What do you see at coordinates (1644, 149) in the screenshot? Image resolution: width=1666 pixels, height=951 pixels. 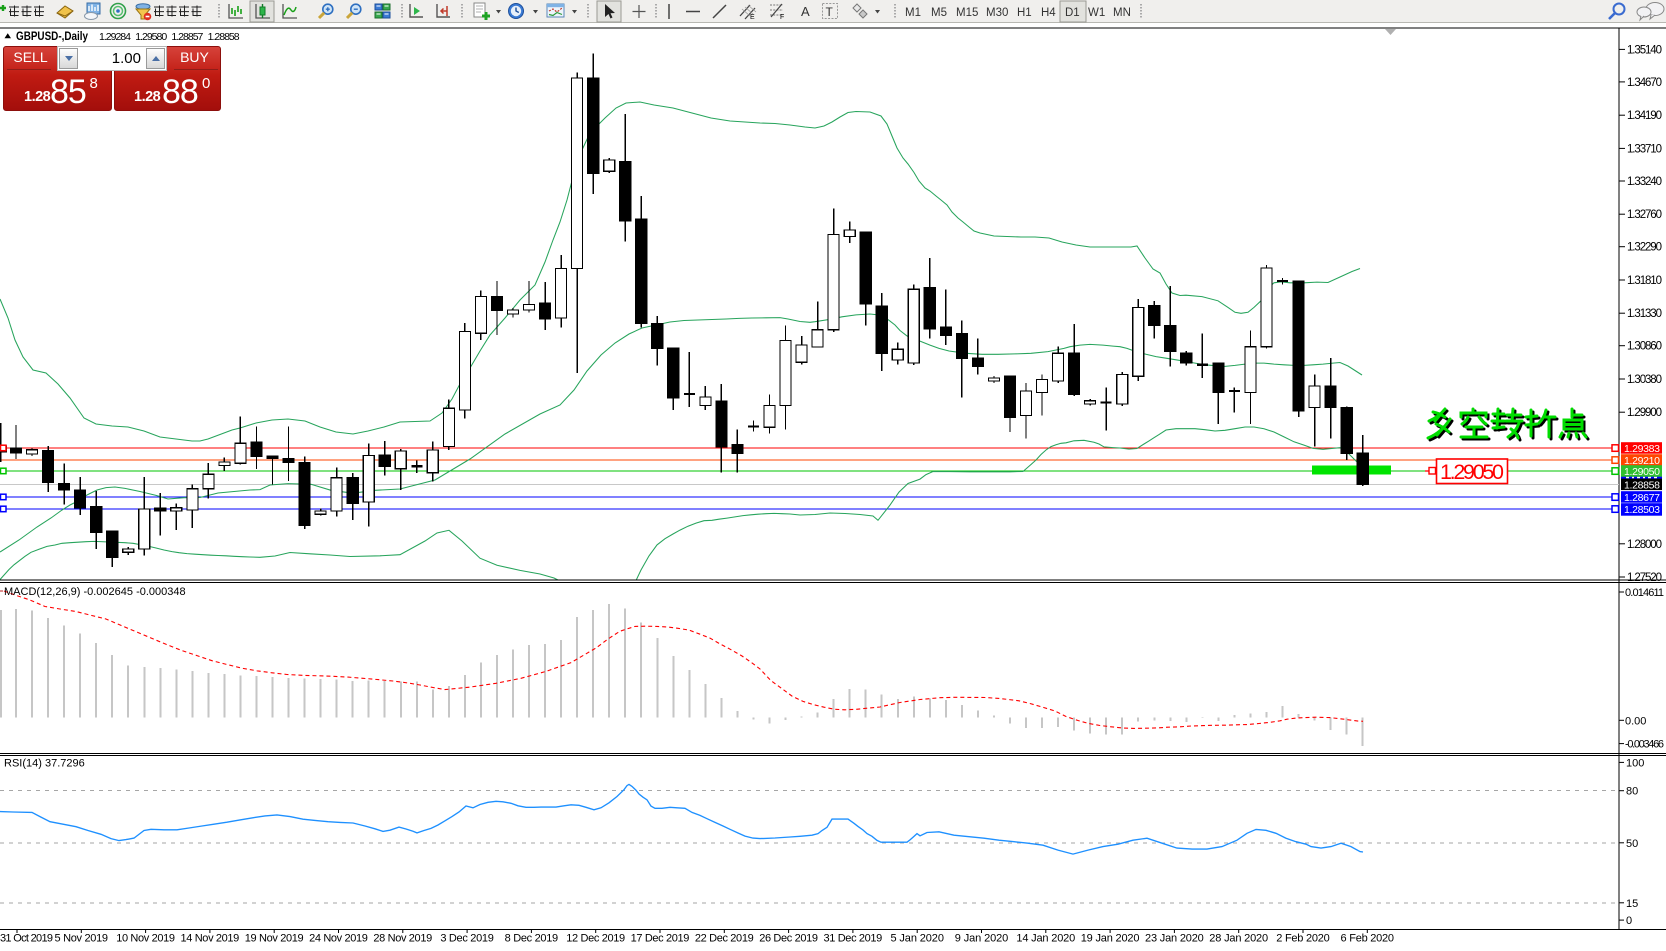 I see `svg-text: 1.33710` at bounding box center [1644, 149].